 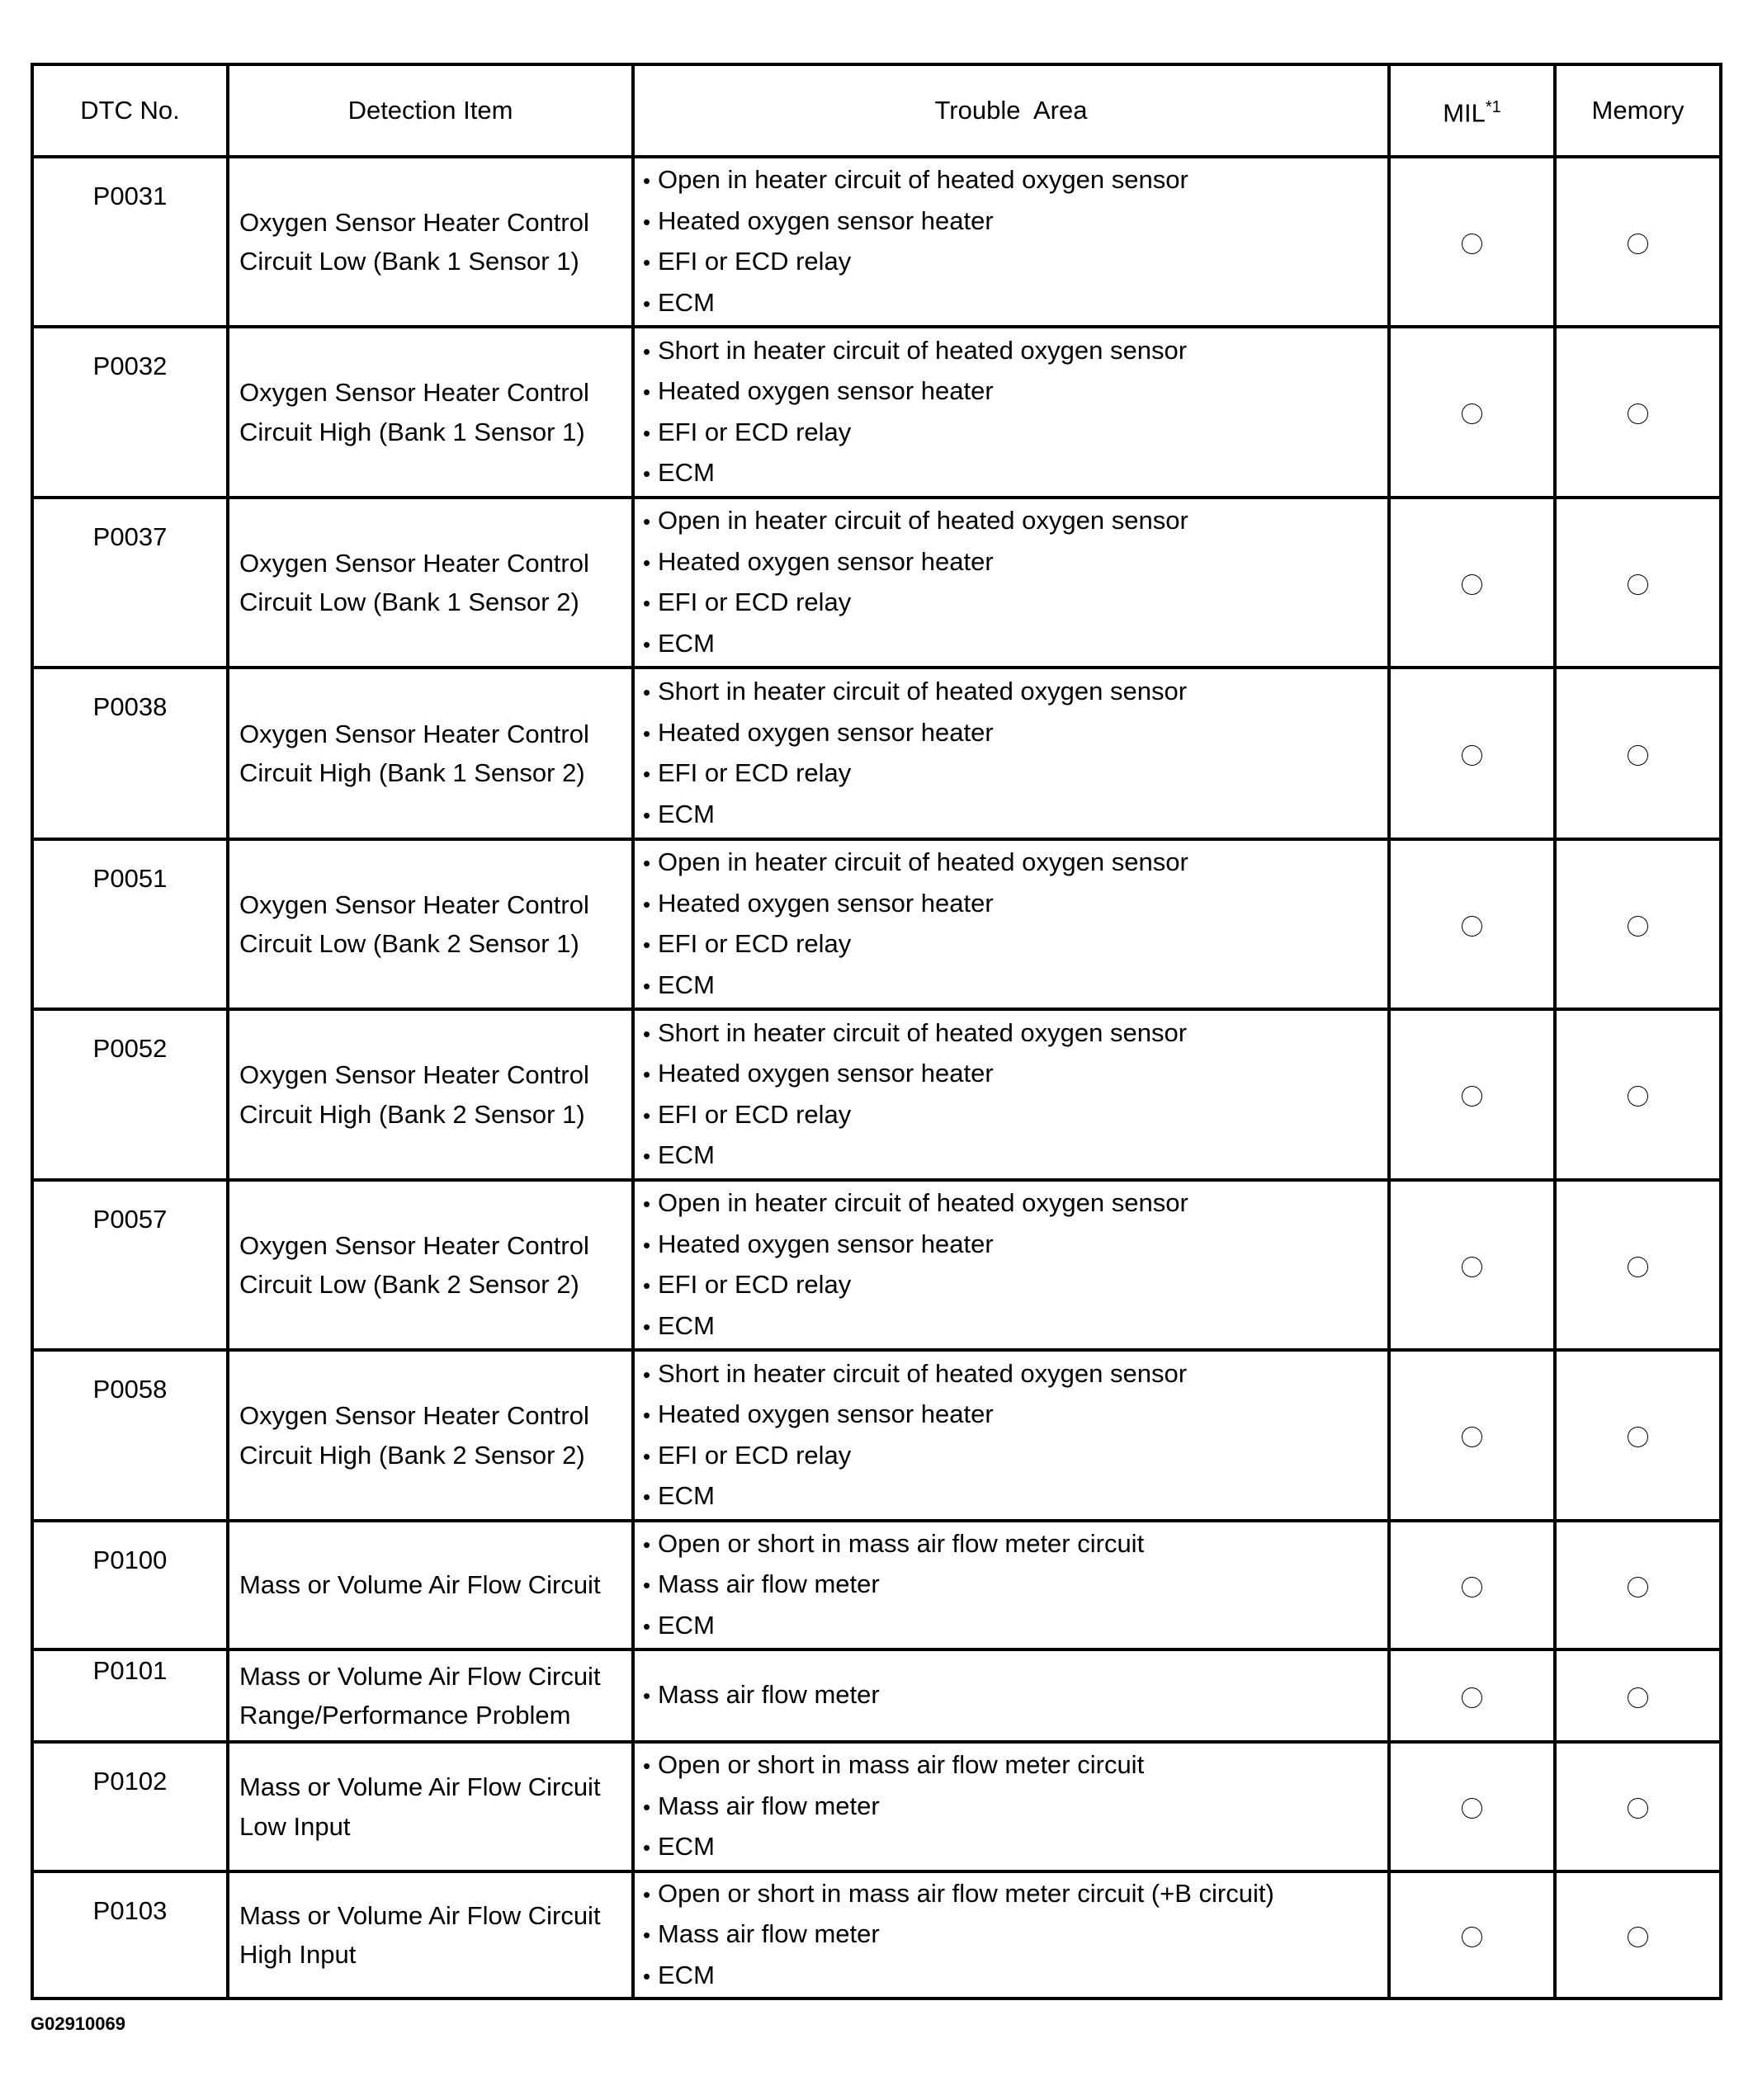 I want to click on dtc-code: P0101, so click(x=130, y=1670).